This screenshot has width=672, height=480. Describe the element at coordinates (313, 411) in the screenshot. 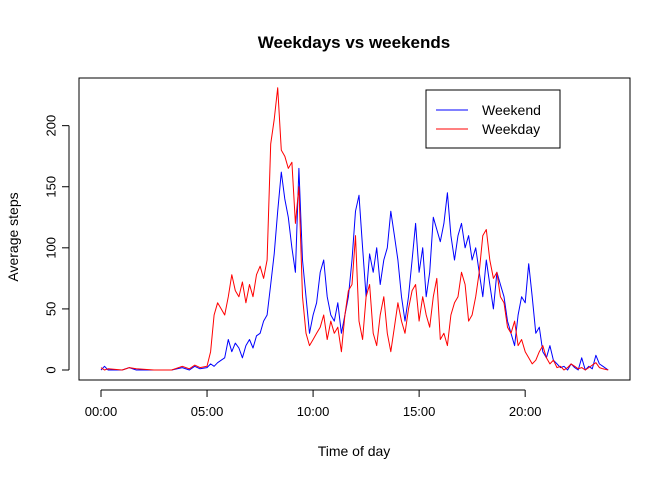

I see `x-tick-label: 10:00` at that location.